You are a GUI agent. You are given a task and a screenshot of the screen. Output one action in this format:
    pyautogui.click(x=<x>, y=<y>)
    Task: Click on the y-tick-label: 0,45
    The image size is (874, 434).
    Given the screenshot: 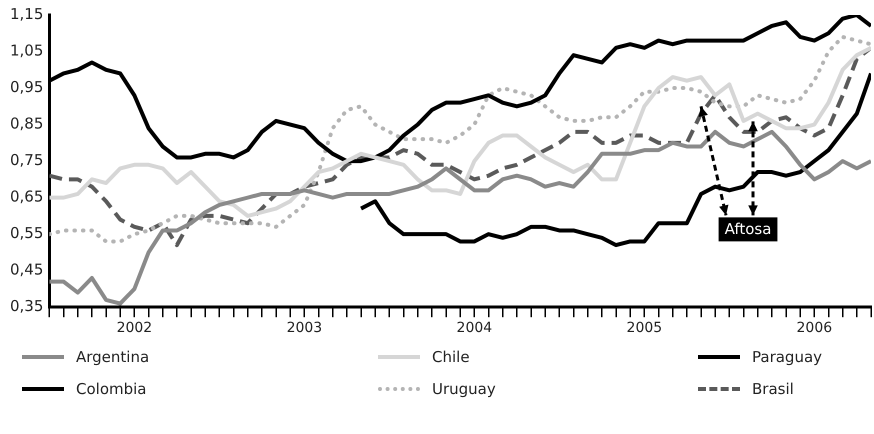 What is the action you would take?
    pyautogui.click(x=27, y=269)
    